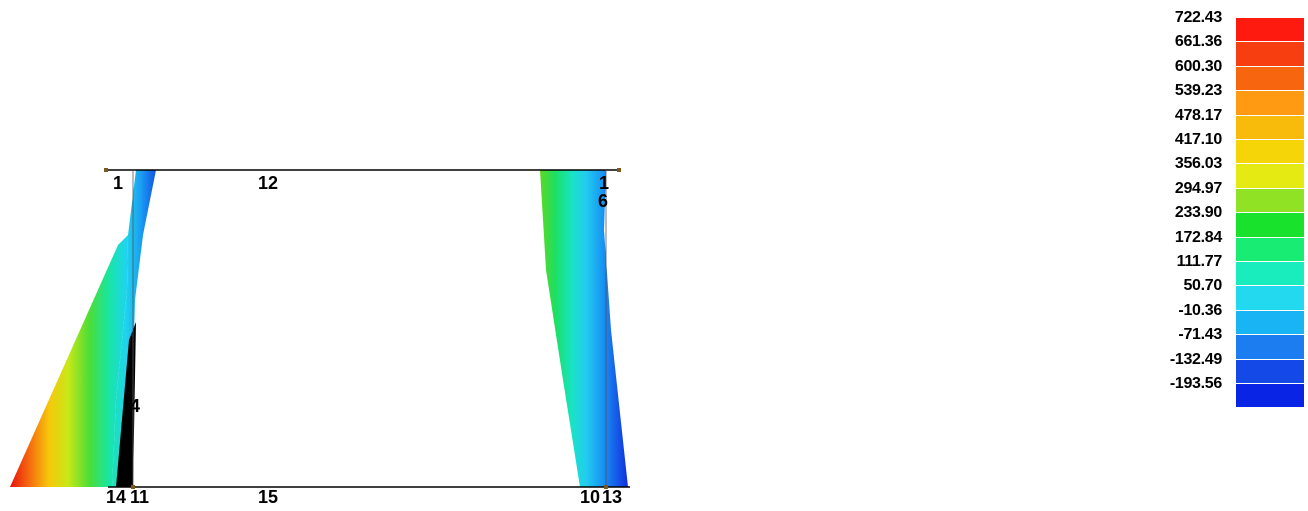 The height and width of the screenshot is (511, 1308). Describe the element at coordinates (1198, 91) in the screenshot. I see `legend-value: 539.23` at that location.